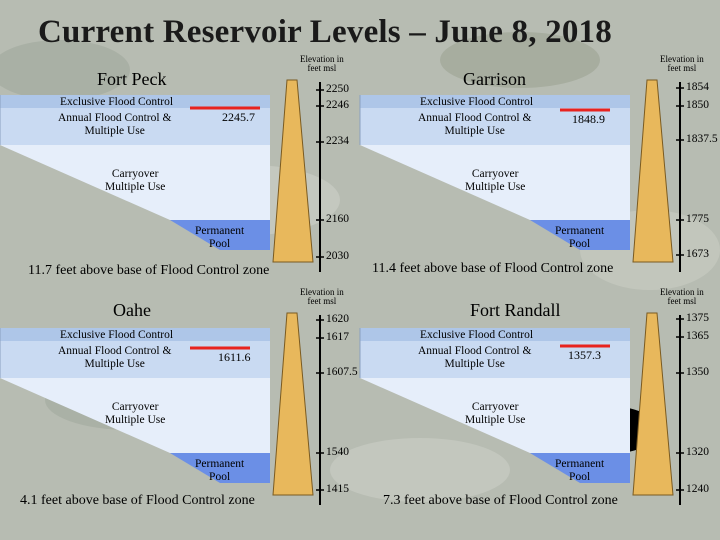 The height and width of the screenshot is (540, 720). What do you see at coordinates (132, 310) in the screenshot?
I see `reservoir-name: Oahe` at bounding box center [132, 310].